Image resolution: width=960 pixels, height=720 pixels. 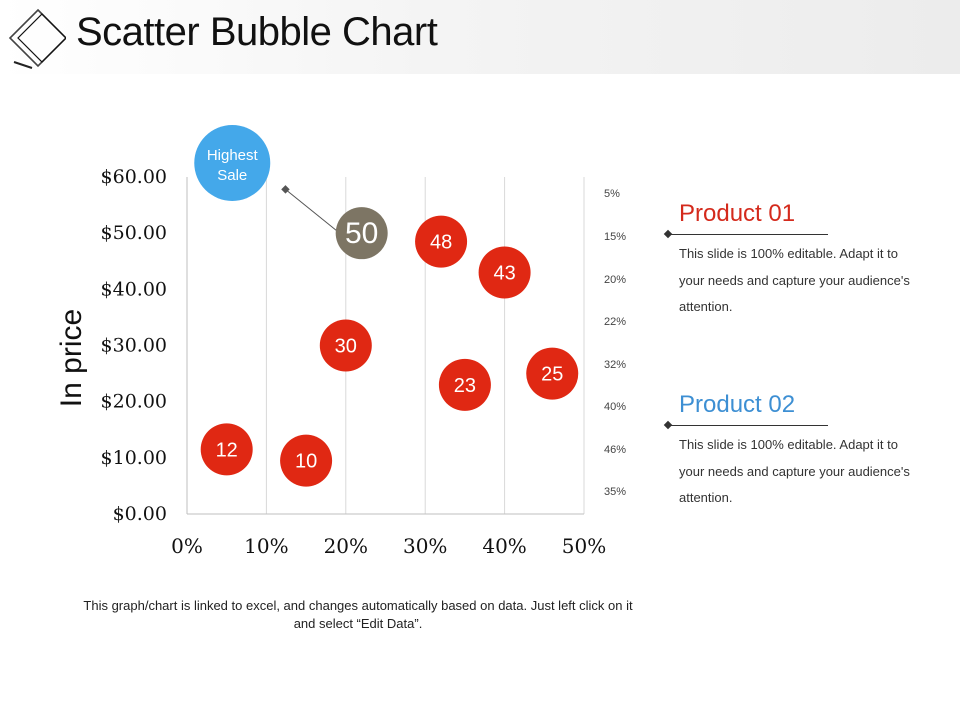 What do you see at coordinates (748, 234) in the screenshot?
I see `product-01-divider` at bounding box center [748, 234].